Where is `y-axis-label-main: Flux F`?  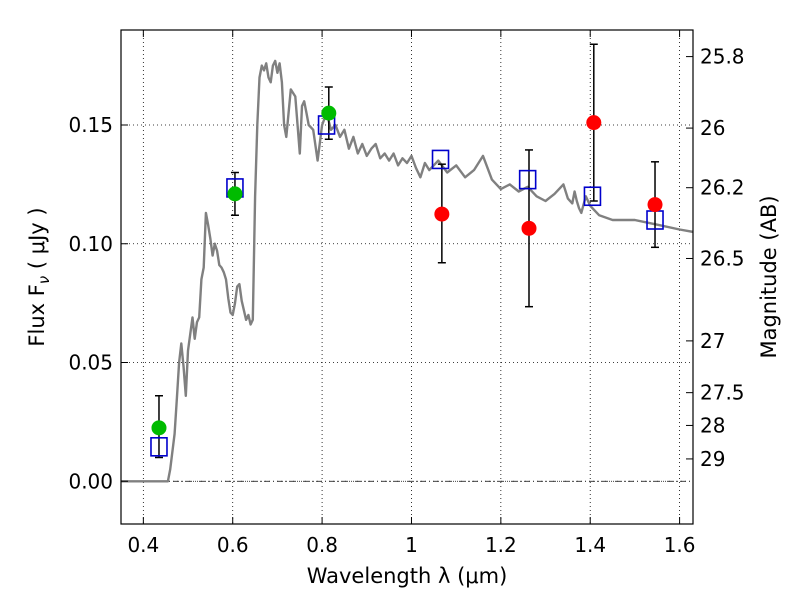
y-axis-label-main: Flux F is located at coordinates (37, 315).